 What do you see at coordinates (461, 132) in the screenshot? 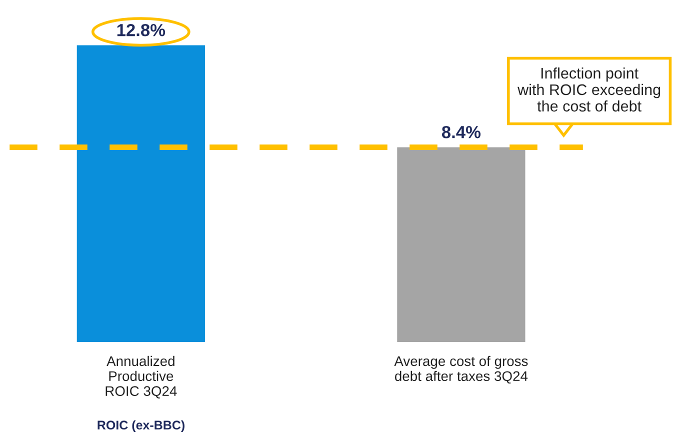
I see `data-label: 8.4%` at bounding box center [461, 132].